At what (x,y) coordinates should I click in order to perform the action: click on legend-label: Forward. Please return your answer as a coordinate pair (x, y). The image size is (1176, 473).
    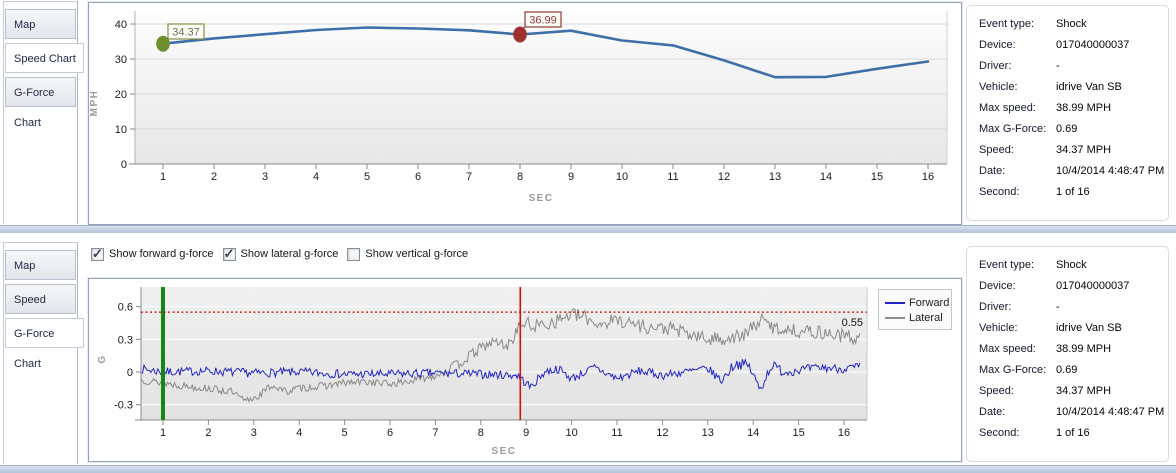
    Looking at the image, I should click on (929, 302).